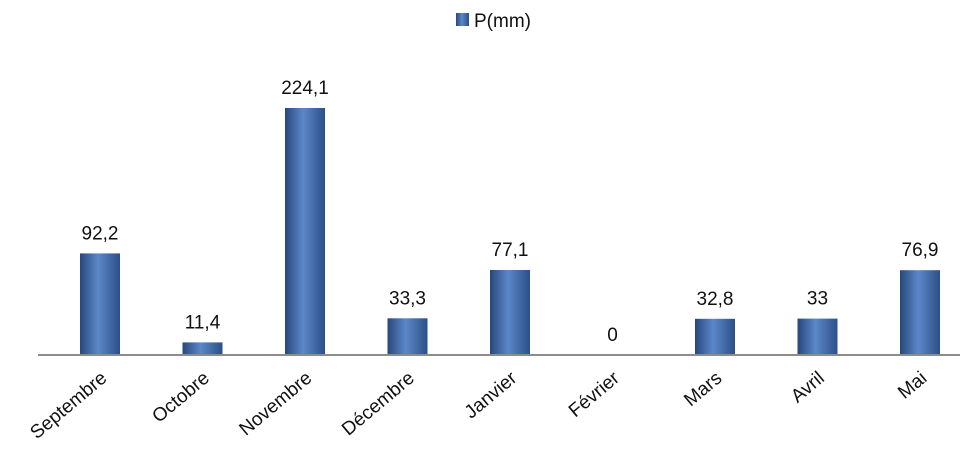 This screenshot has height=471, width=960. Describe the element at coordinates (491, 395) in the screenshot. I see `x-tick-label-4: Janvier` at that location.